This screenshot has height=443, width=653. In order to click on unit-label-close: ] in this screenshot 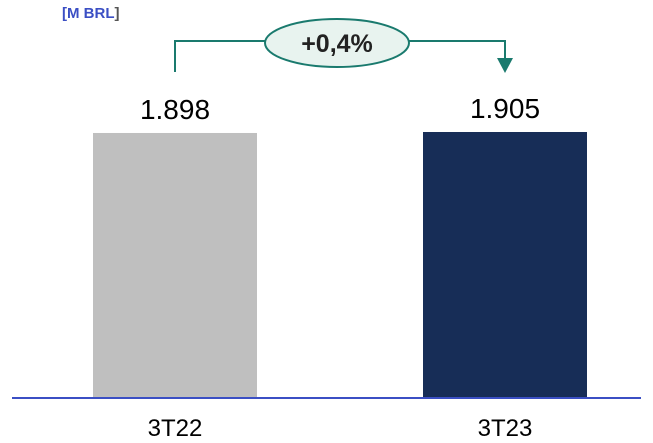, I will do `click(117, 13)`.